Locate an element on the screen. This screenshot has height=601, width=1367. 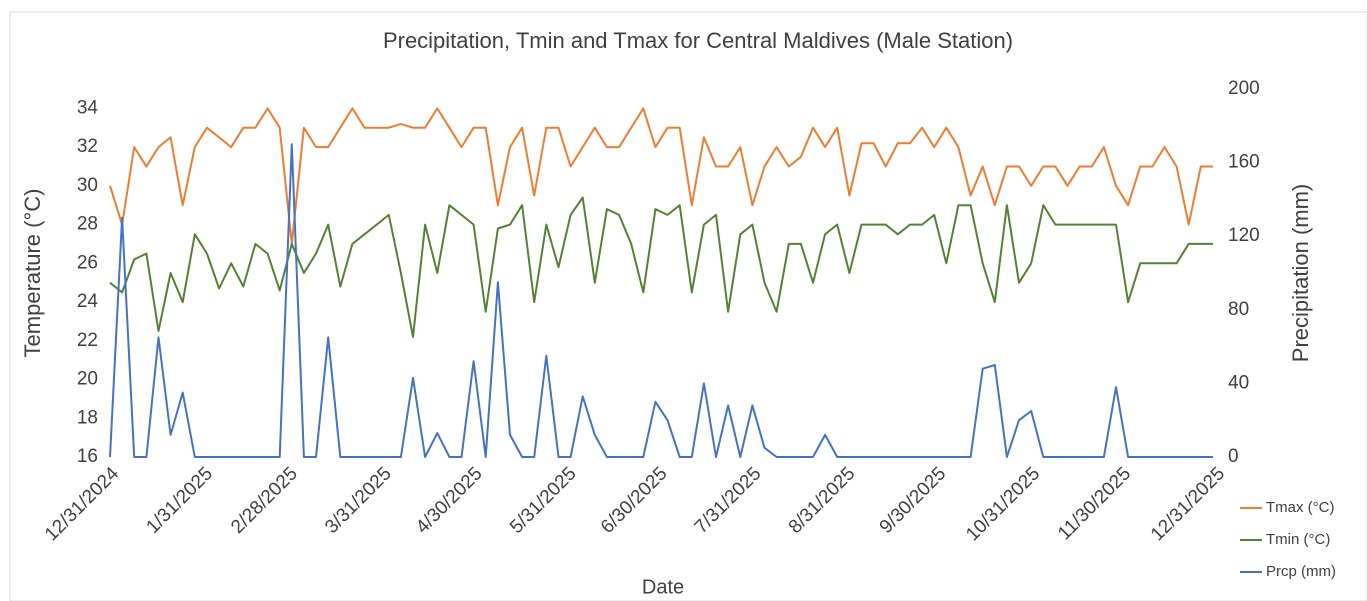
x-axis-label: Date is located at coordinates (663, 587).